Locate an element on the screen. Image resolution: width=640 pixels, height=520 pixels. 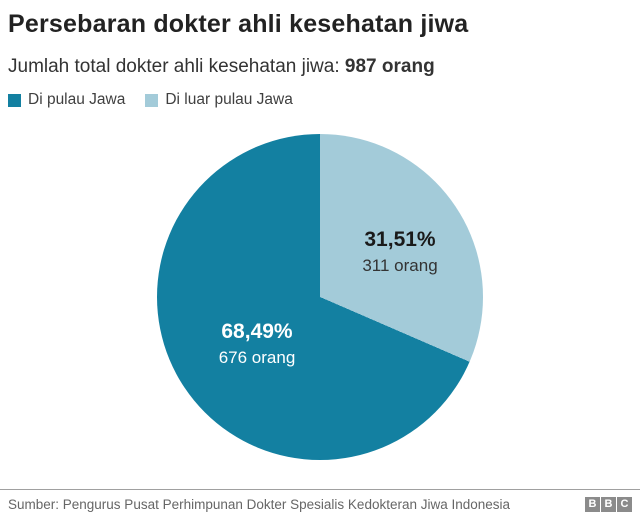
legend-label-jawa: Di pulau Jawa is located at coordinates (77, 99).